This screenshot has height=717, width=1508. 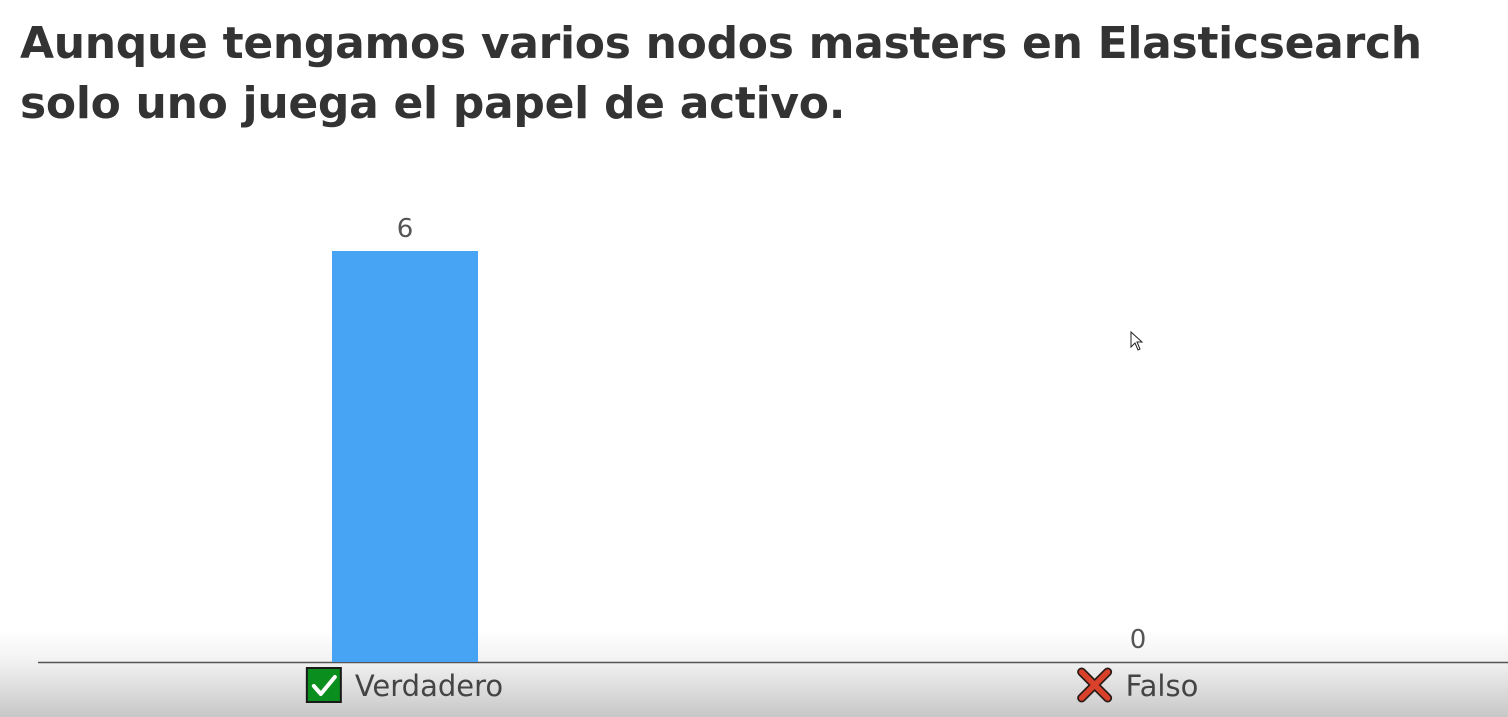 I want to click on category-label-falso: Falso, so click(x=1162, y=686).